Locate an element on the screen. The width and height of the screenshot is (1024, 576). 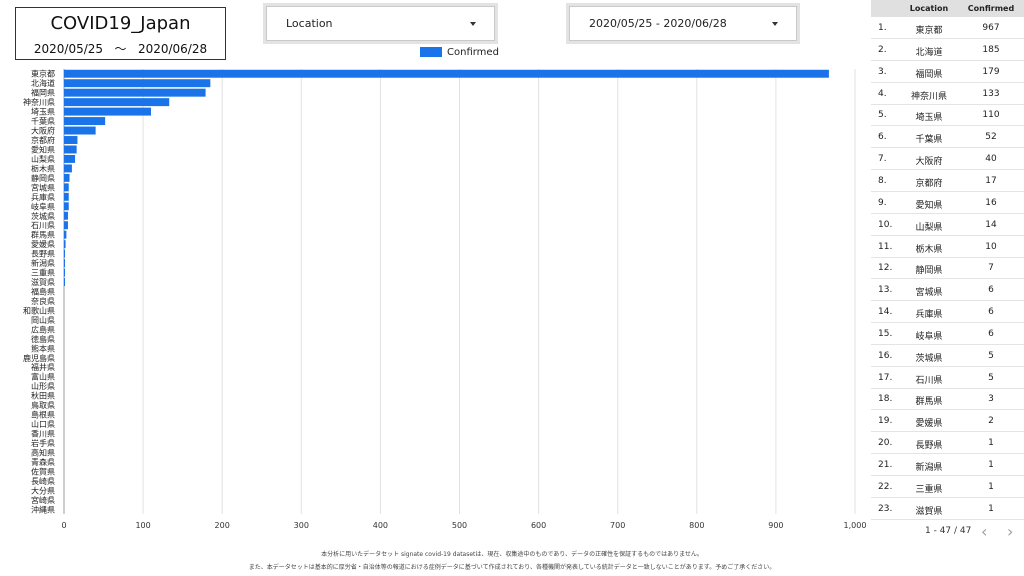
table-row: 8. 京都府 17 is located at coordinates (947, 181).